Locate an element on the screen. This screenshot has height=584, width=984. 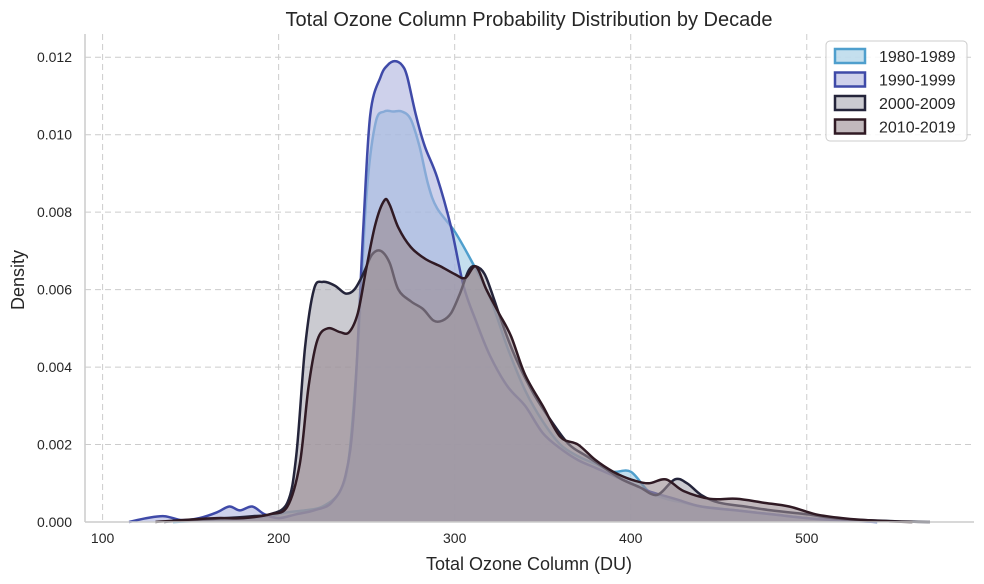
x-tick-label: 300 is located at coordinates (455, 538).